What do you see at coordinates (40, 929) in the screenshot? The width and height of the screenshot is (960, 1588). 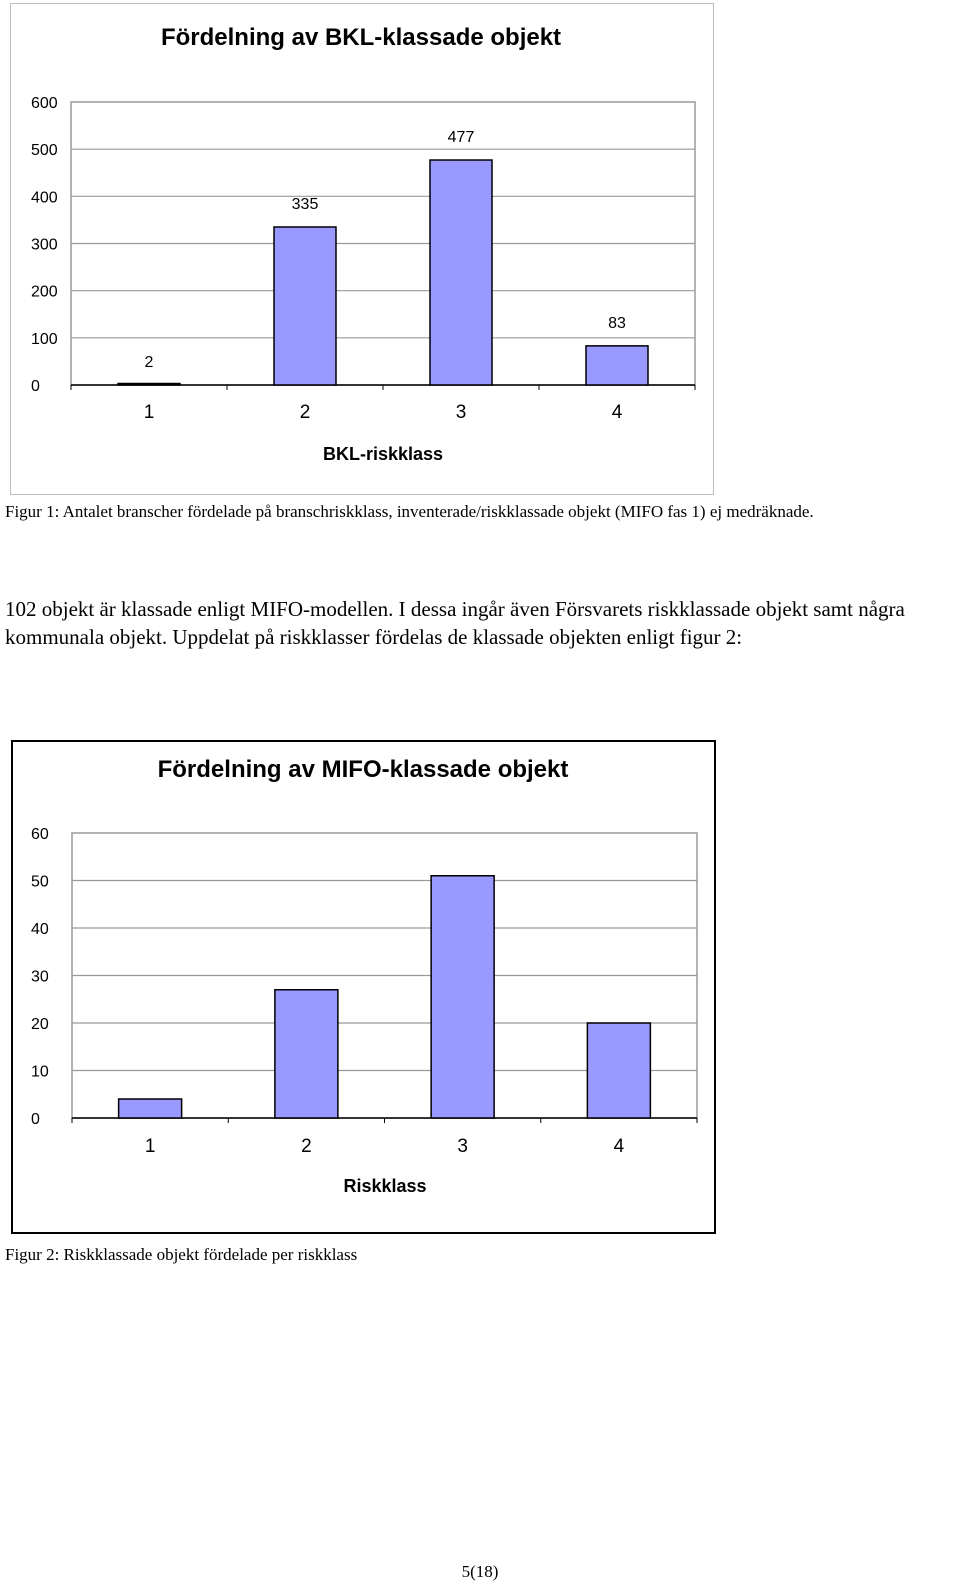 I see `y-tick-label: 40` at bounding box center [40, 929].